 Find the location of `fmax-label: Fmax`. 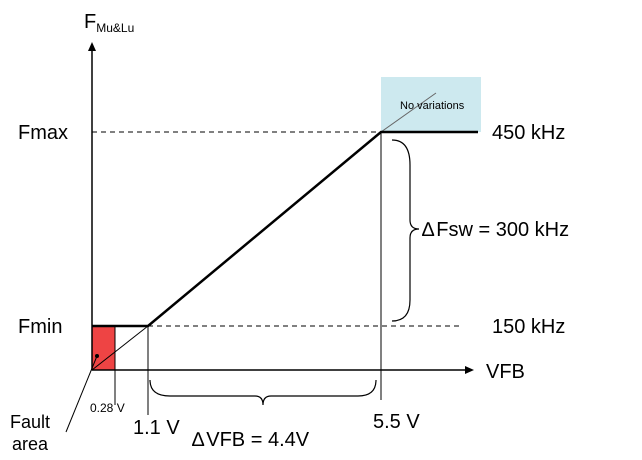

fmax-label: Fmax is located at coordinates (43, 133).